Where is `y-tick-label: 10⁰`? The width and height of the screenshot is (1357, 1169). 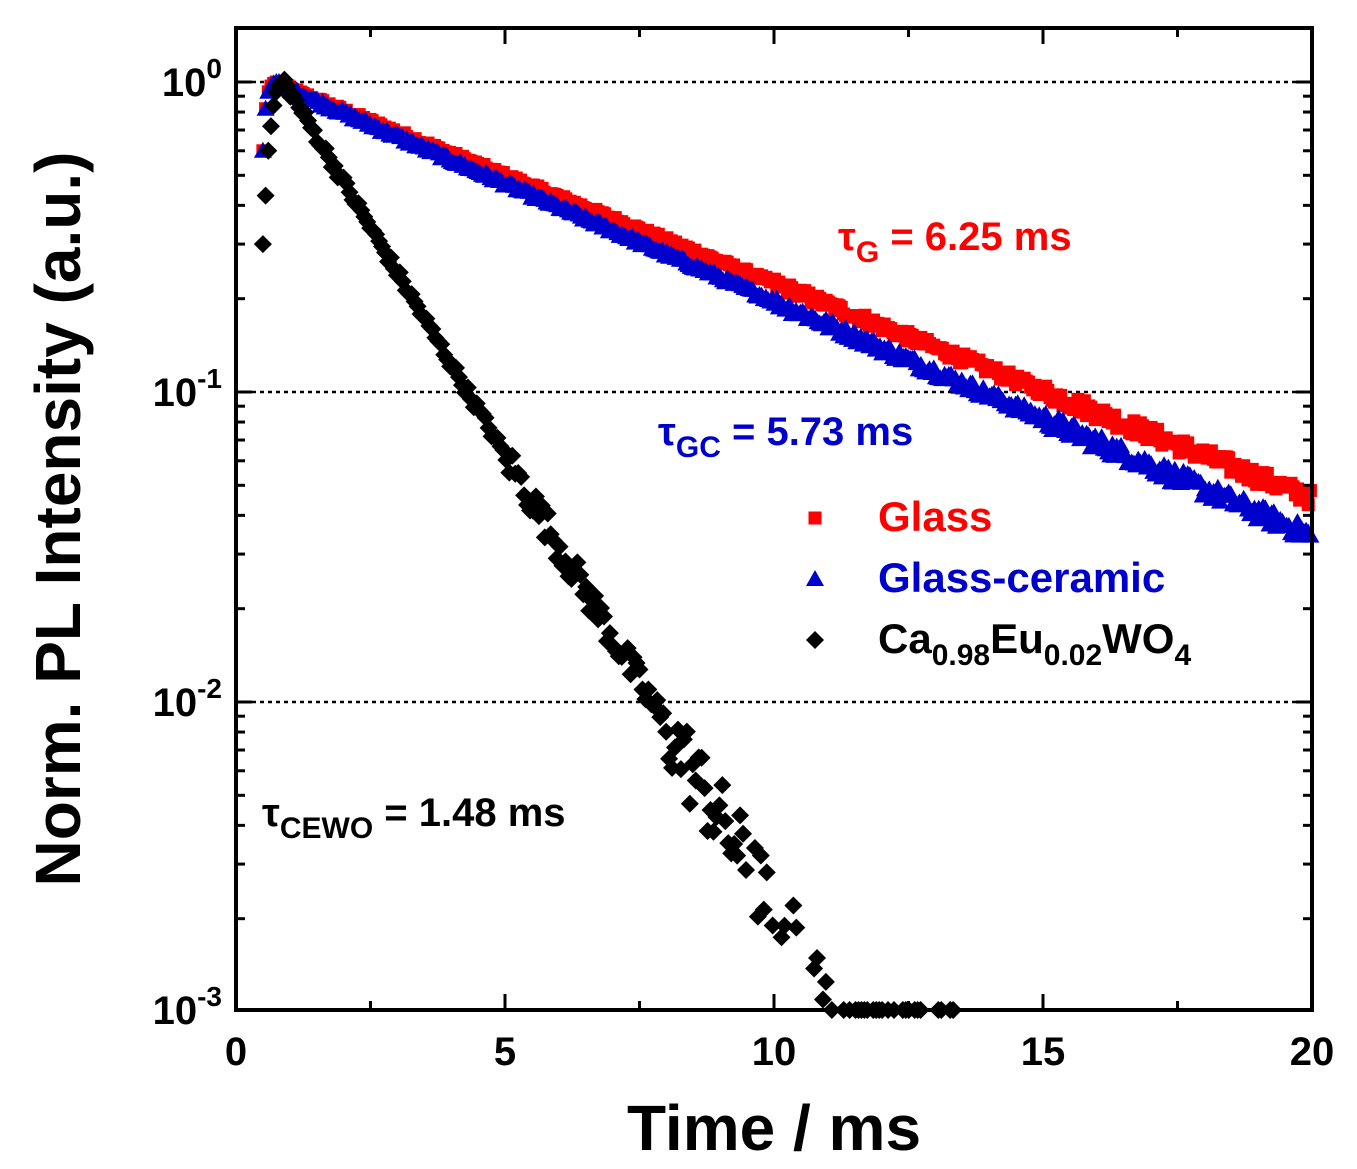 y-tick-label: 10⁰ is located at coordinates (192, 79).